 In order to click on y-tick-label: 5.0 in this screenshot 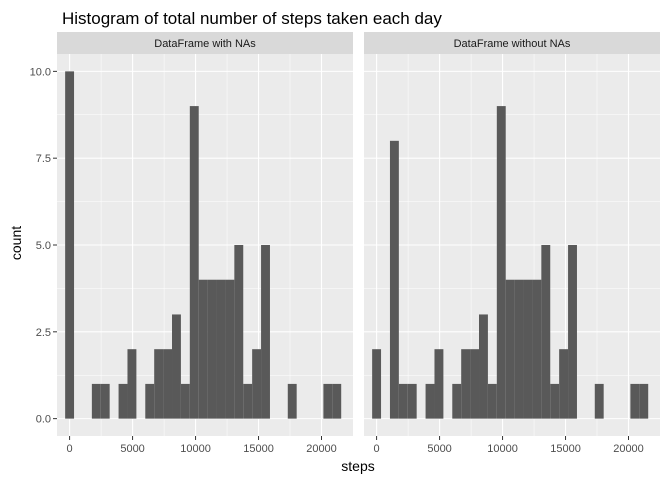, I will do `click(43, 246)`.